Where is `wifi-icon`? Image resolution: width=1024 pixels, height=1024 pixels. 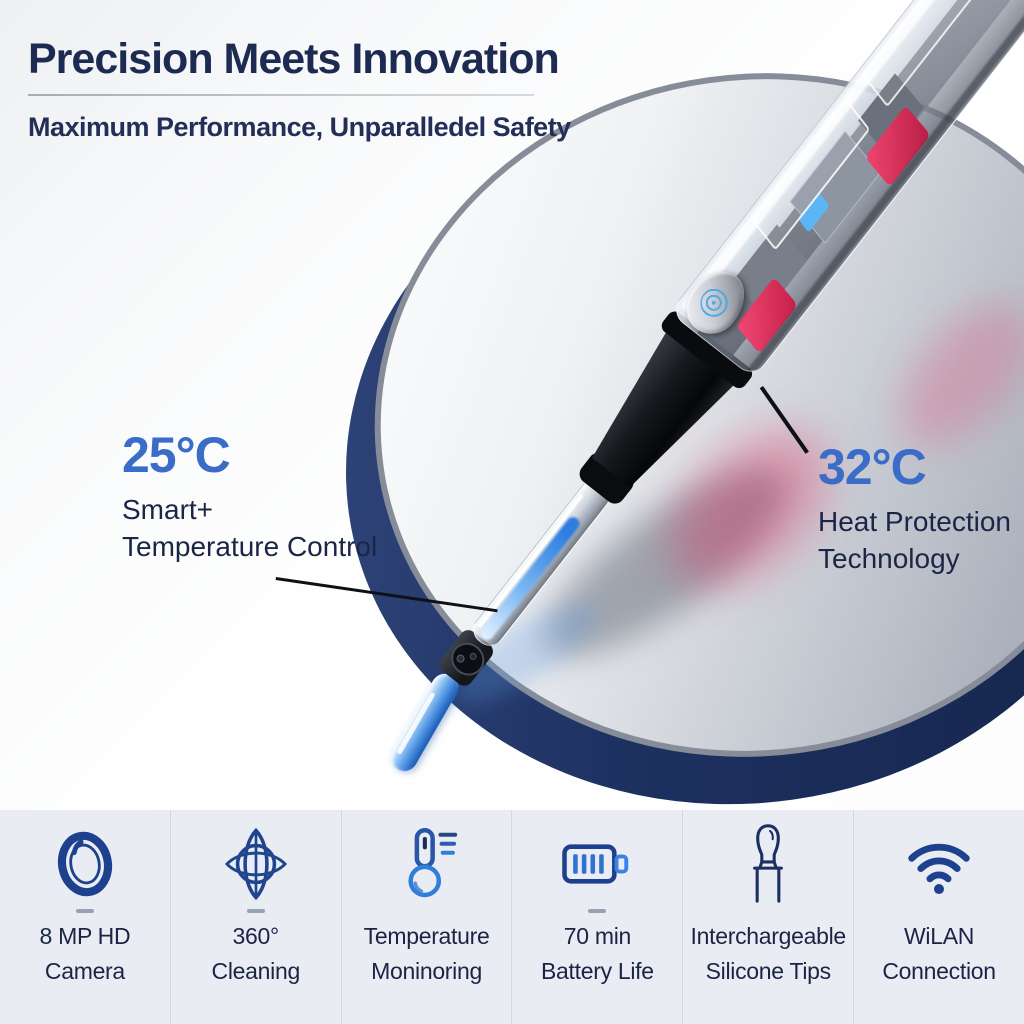
wifi-icon is located at coordinates (939, 864).